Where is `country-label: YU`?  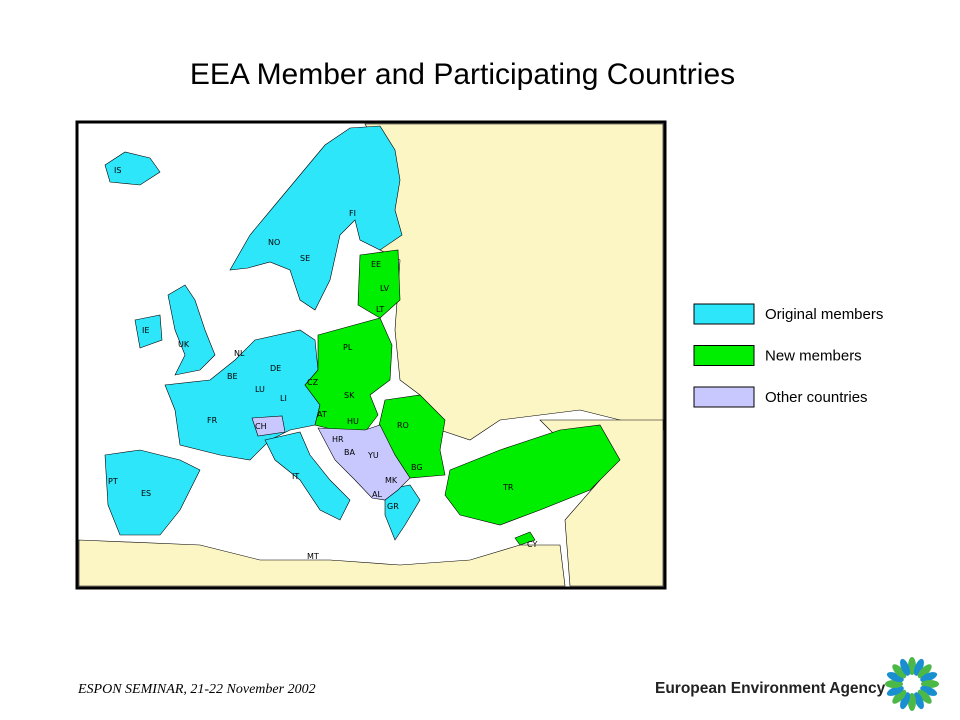
country-label: YU is located at coordinates (373, 455).